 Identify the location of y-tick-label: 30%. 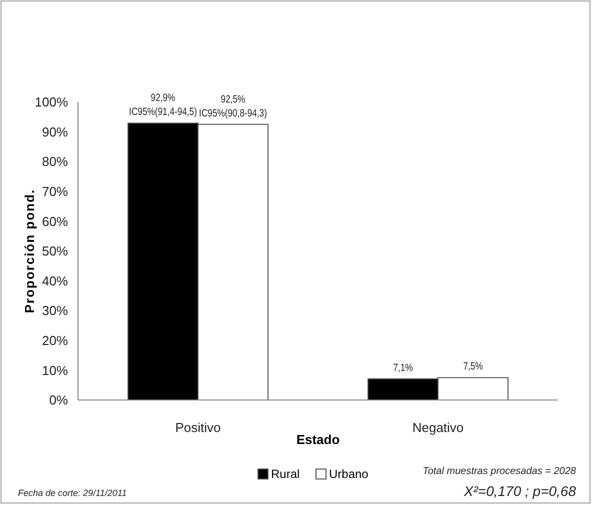
(55, 310).